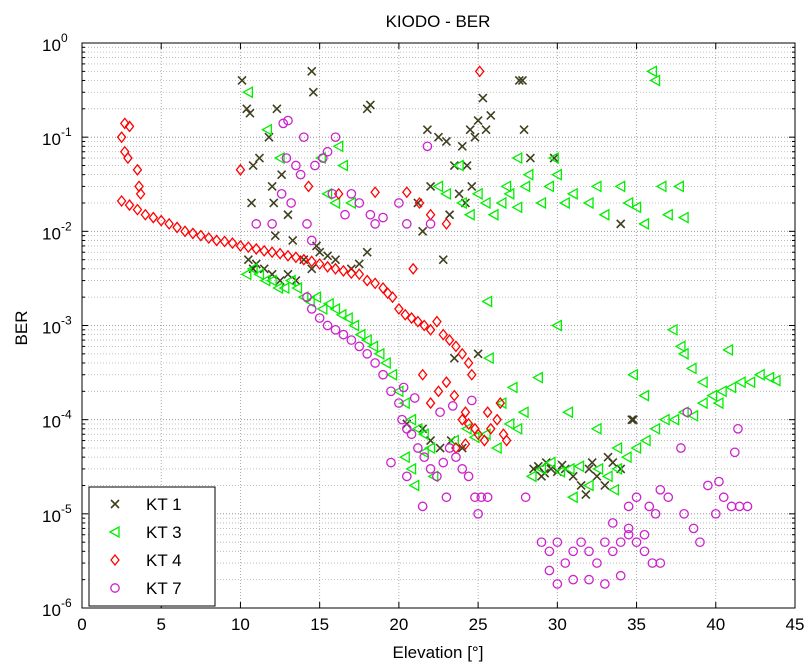 This screenshot has height=668, width=811. What do you see at coordinates (145, 532) in the screenshot?
I see `legend-item: KT 3` at bounding box center [145, 532].